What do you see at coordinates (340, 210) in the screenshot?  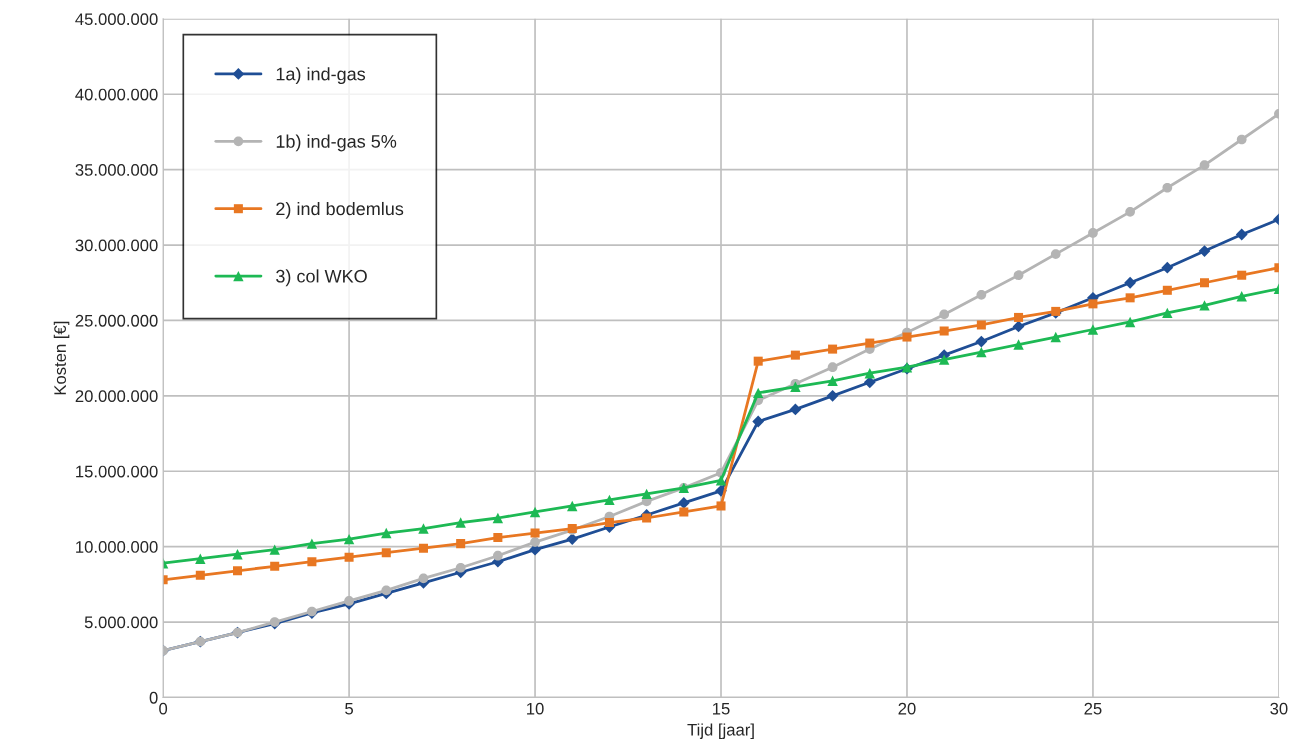 I see `legend-label: 2) ind bodemlus` at bounding box center [340, 210].